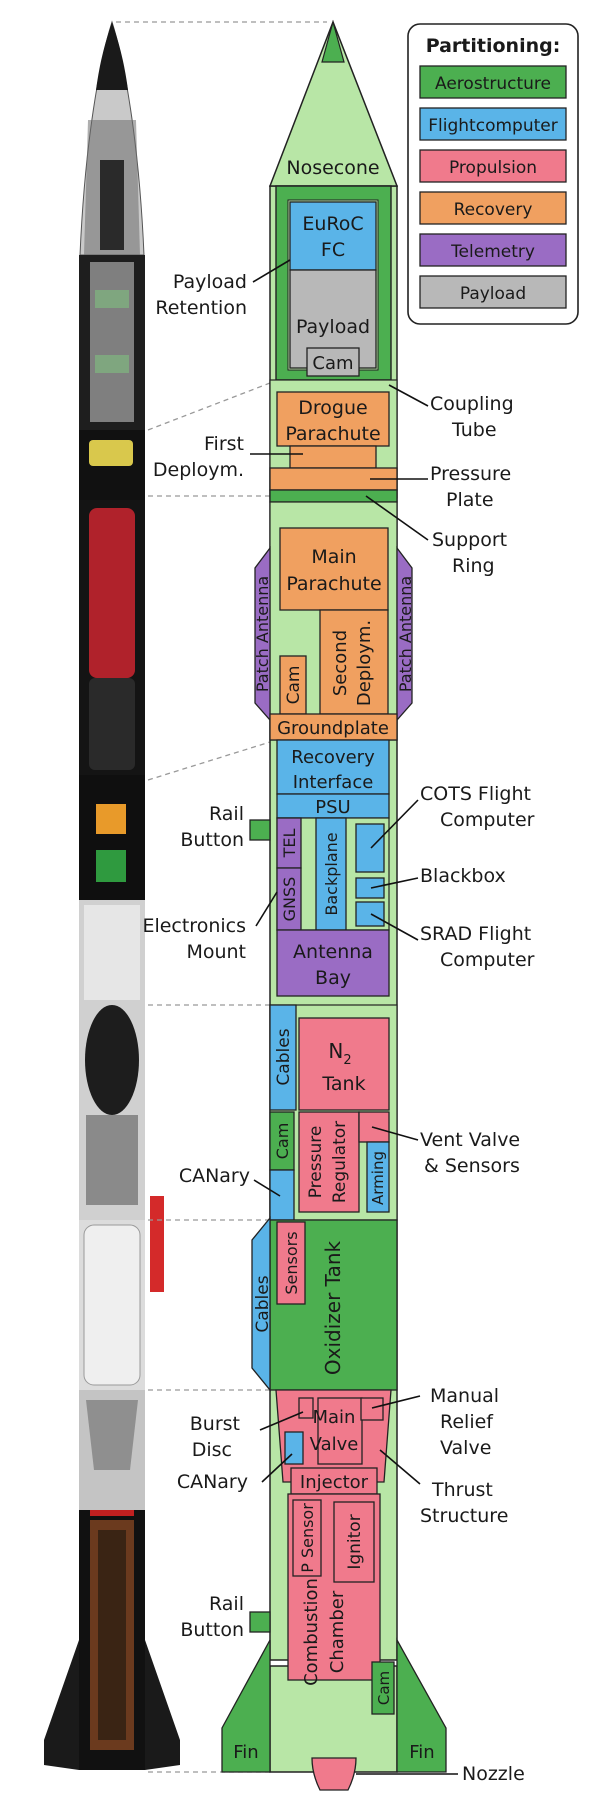  I want to click on main-parachute-block, so click(334, 569).